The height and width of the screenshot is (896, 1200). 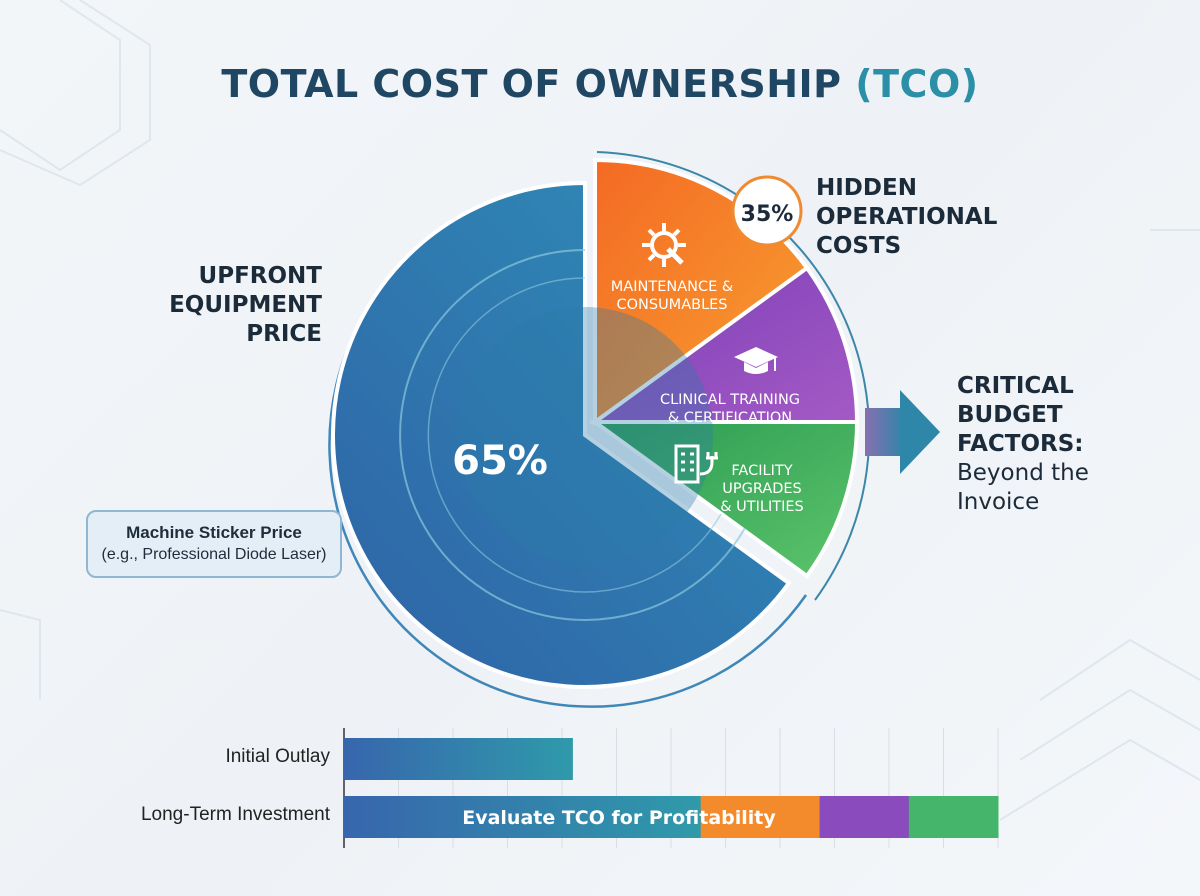 I want to click on hidden-costs-badge: 35%, so click(x=767, y=211).